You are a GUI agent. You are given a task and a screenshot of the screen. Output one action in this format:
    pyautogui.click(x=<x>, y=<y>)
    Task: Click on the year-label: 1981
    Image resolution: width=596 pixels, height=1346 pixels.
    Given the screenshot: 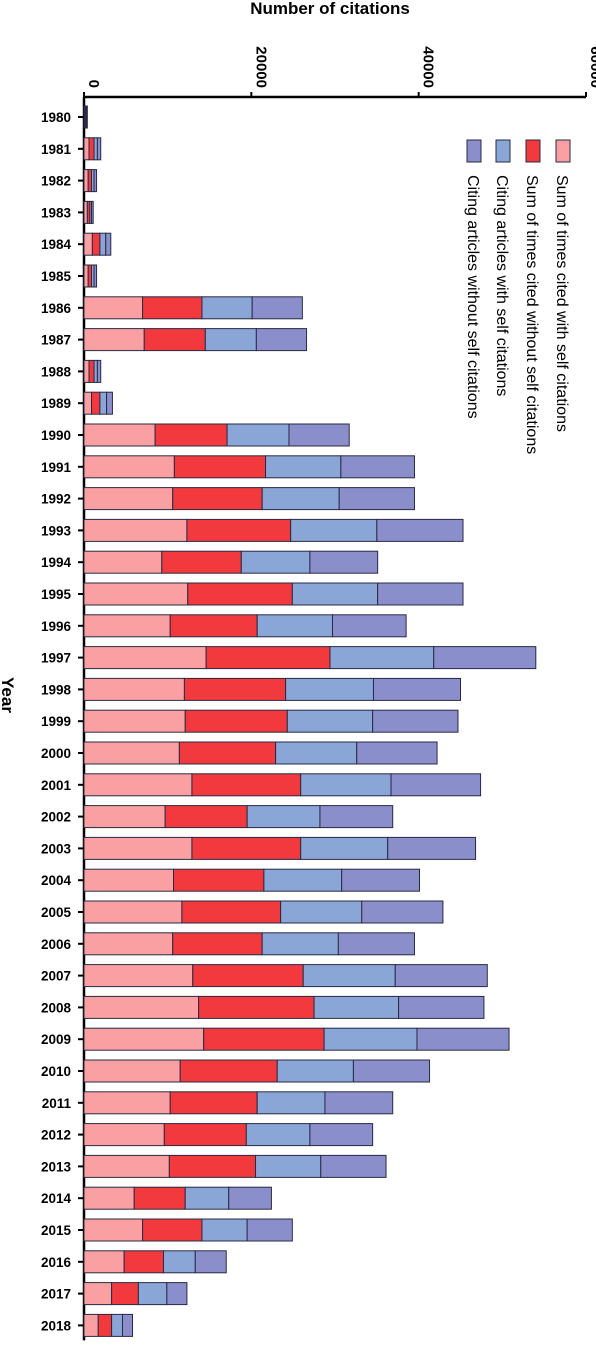 What is the action you would take?
    pyautogui.click(x=56, y=149)
    